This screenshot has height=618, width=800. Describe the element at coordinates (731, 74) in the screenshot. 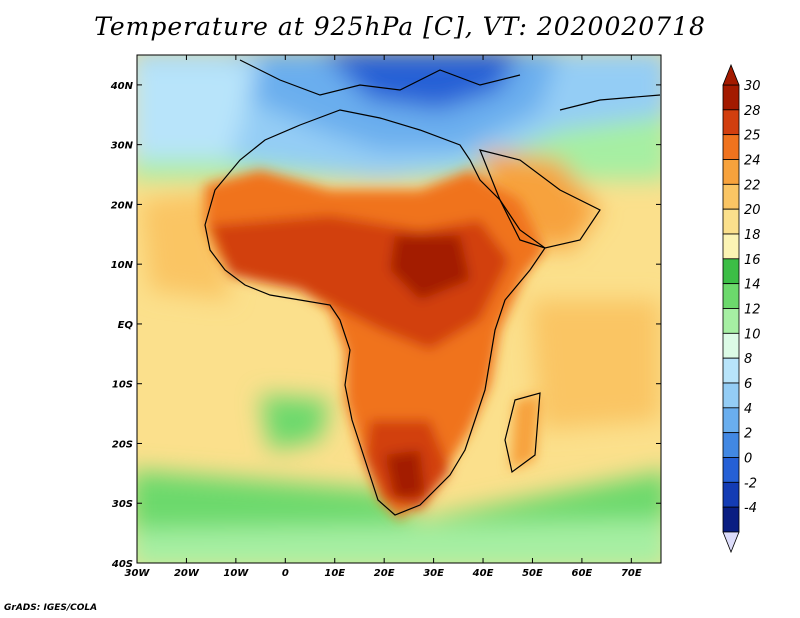

I see `colorbar-top-arrow` at that location.